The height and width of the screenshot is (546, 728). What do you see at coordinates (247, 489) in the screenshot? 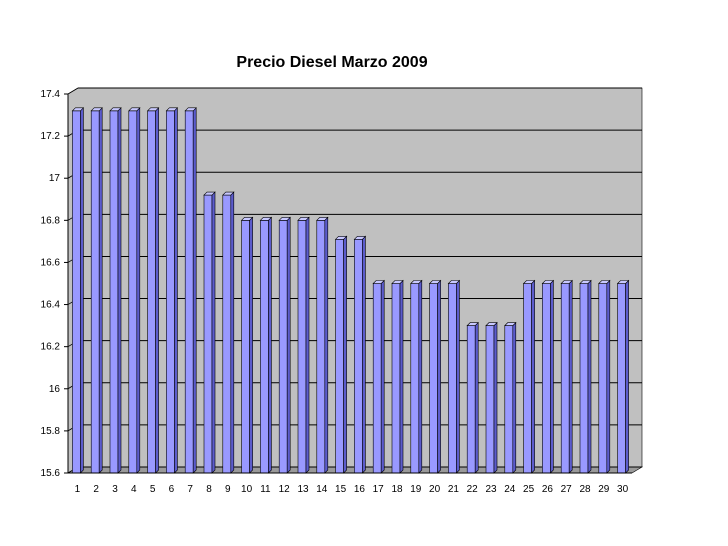
I see `x-tick-label: 10` at bounding box center [247, 489].